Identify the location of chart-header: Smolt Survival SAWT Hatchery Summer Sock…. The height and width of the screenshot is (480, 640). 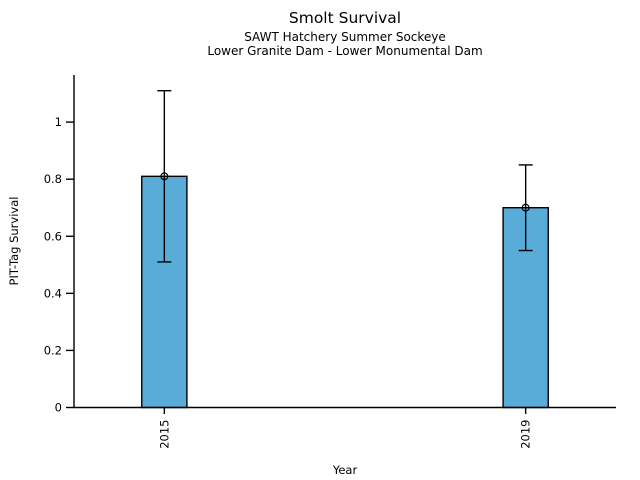
(345, 34).